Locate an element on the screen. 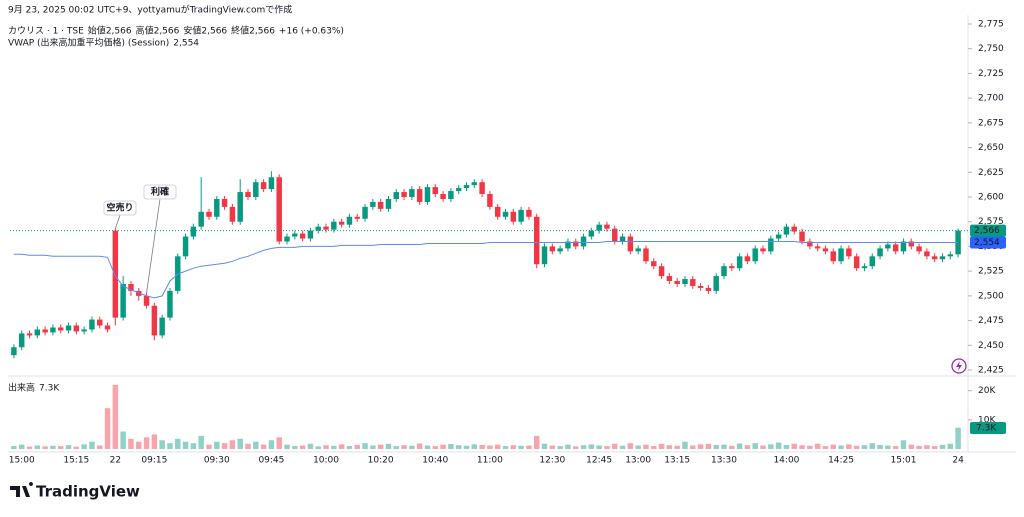 Image resolution: width=1024 pixels, height=517 pixels. legend-field: 安値 is located at coordinates (192, 31).